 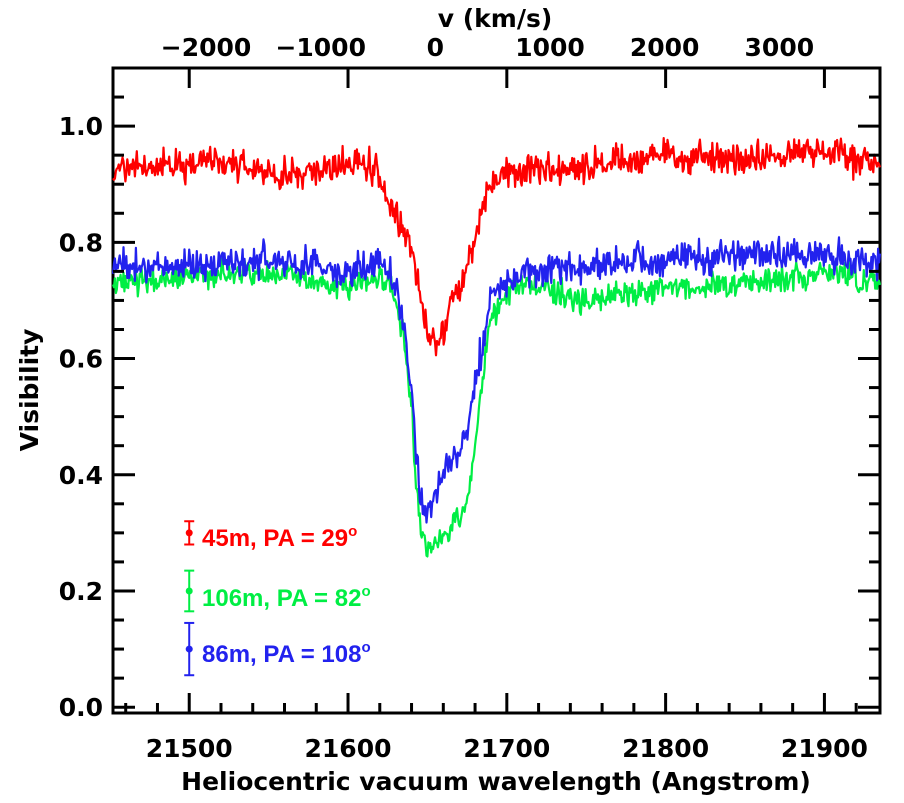 I want to click on top-tick-label: 3000, so click(x=780, y=47).